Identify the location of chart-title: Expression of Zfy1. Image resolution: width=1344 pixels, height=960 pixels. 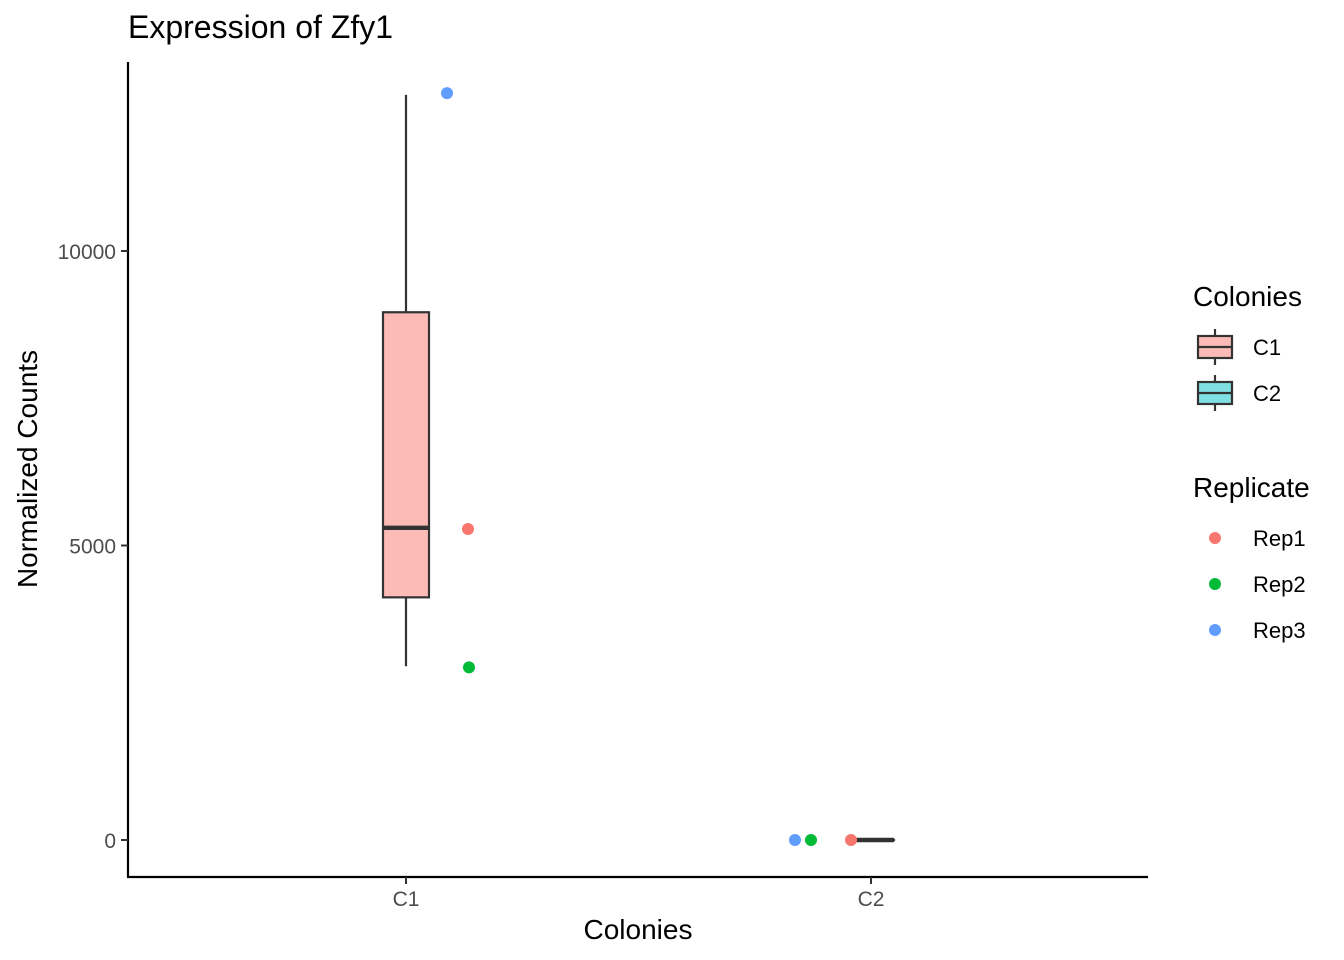
(260, 27).